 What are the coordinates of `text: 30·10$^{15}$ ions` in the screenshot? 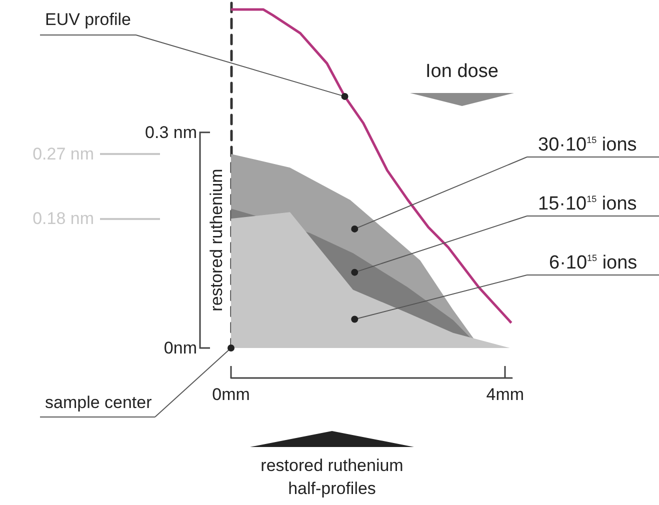 It's located at (587, 144).